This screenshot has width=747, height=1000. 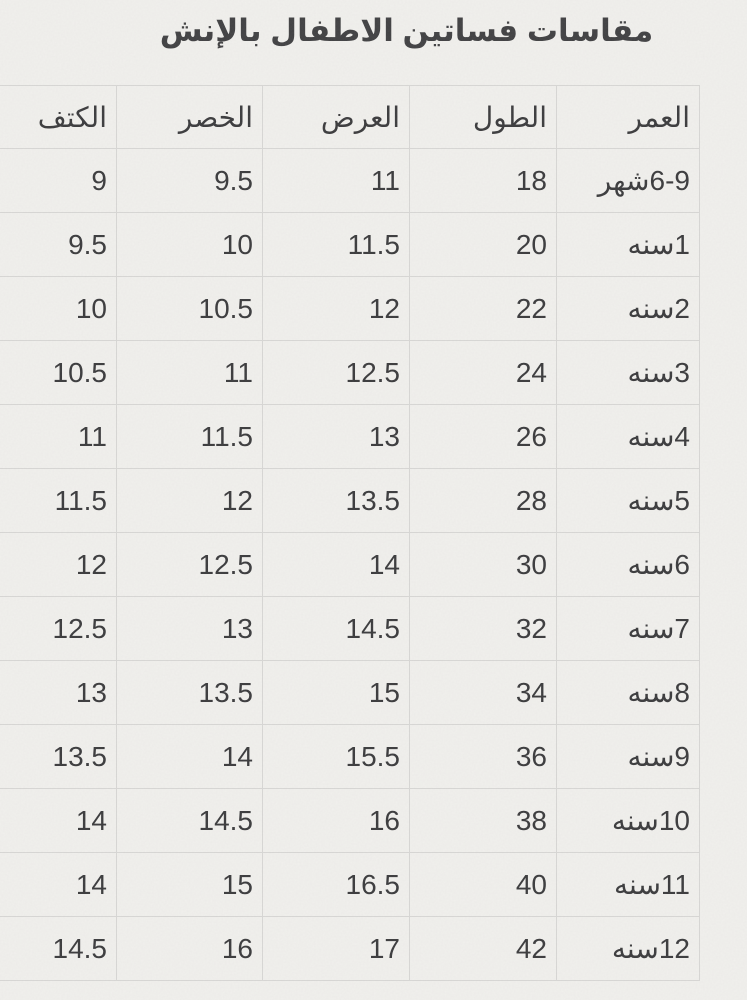 I want to click on cell-shoulder: 12.5, so click(x=58, y=628).